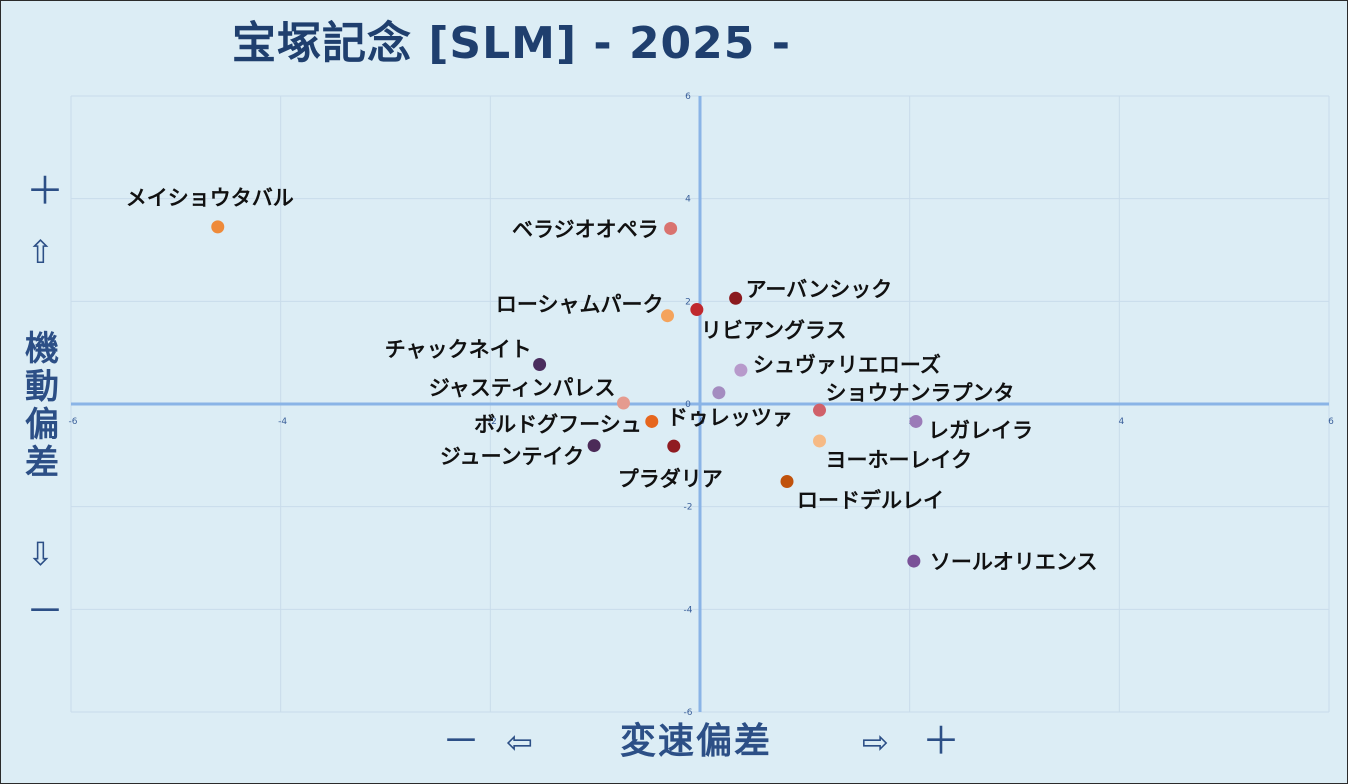  Describe the element at coordinates (580, 305) in the screenshot. I see `point-label: ローシャムパーク` at that location.